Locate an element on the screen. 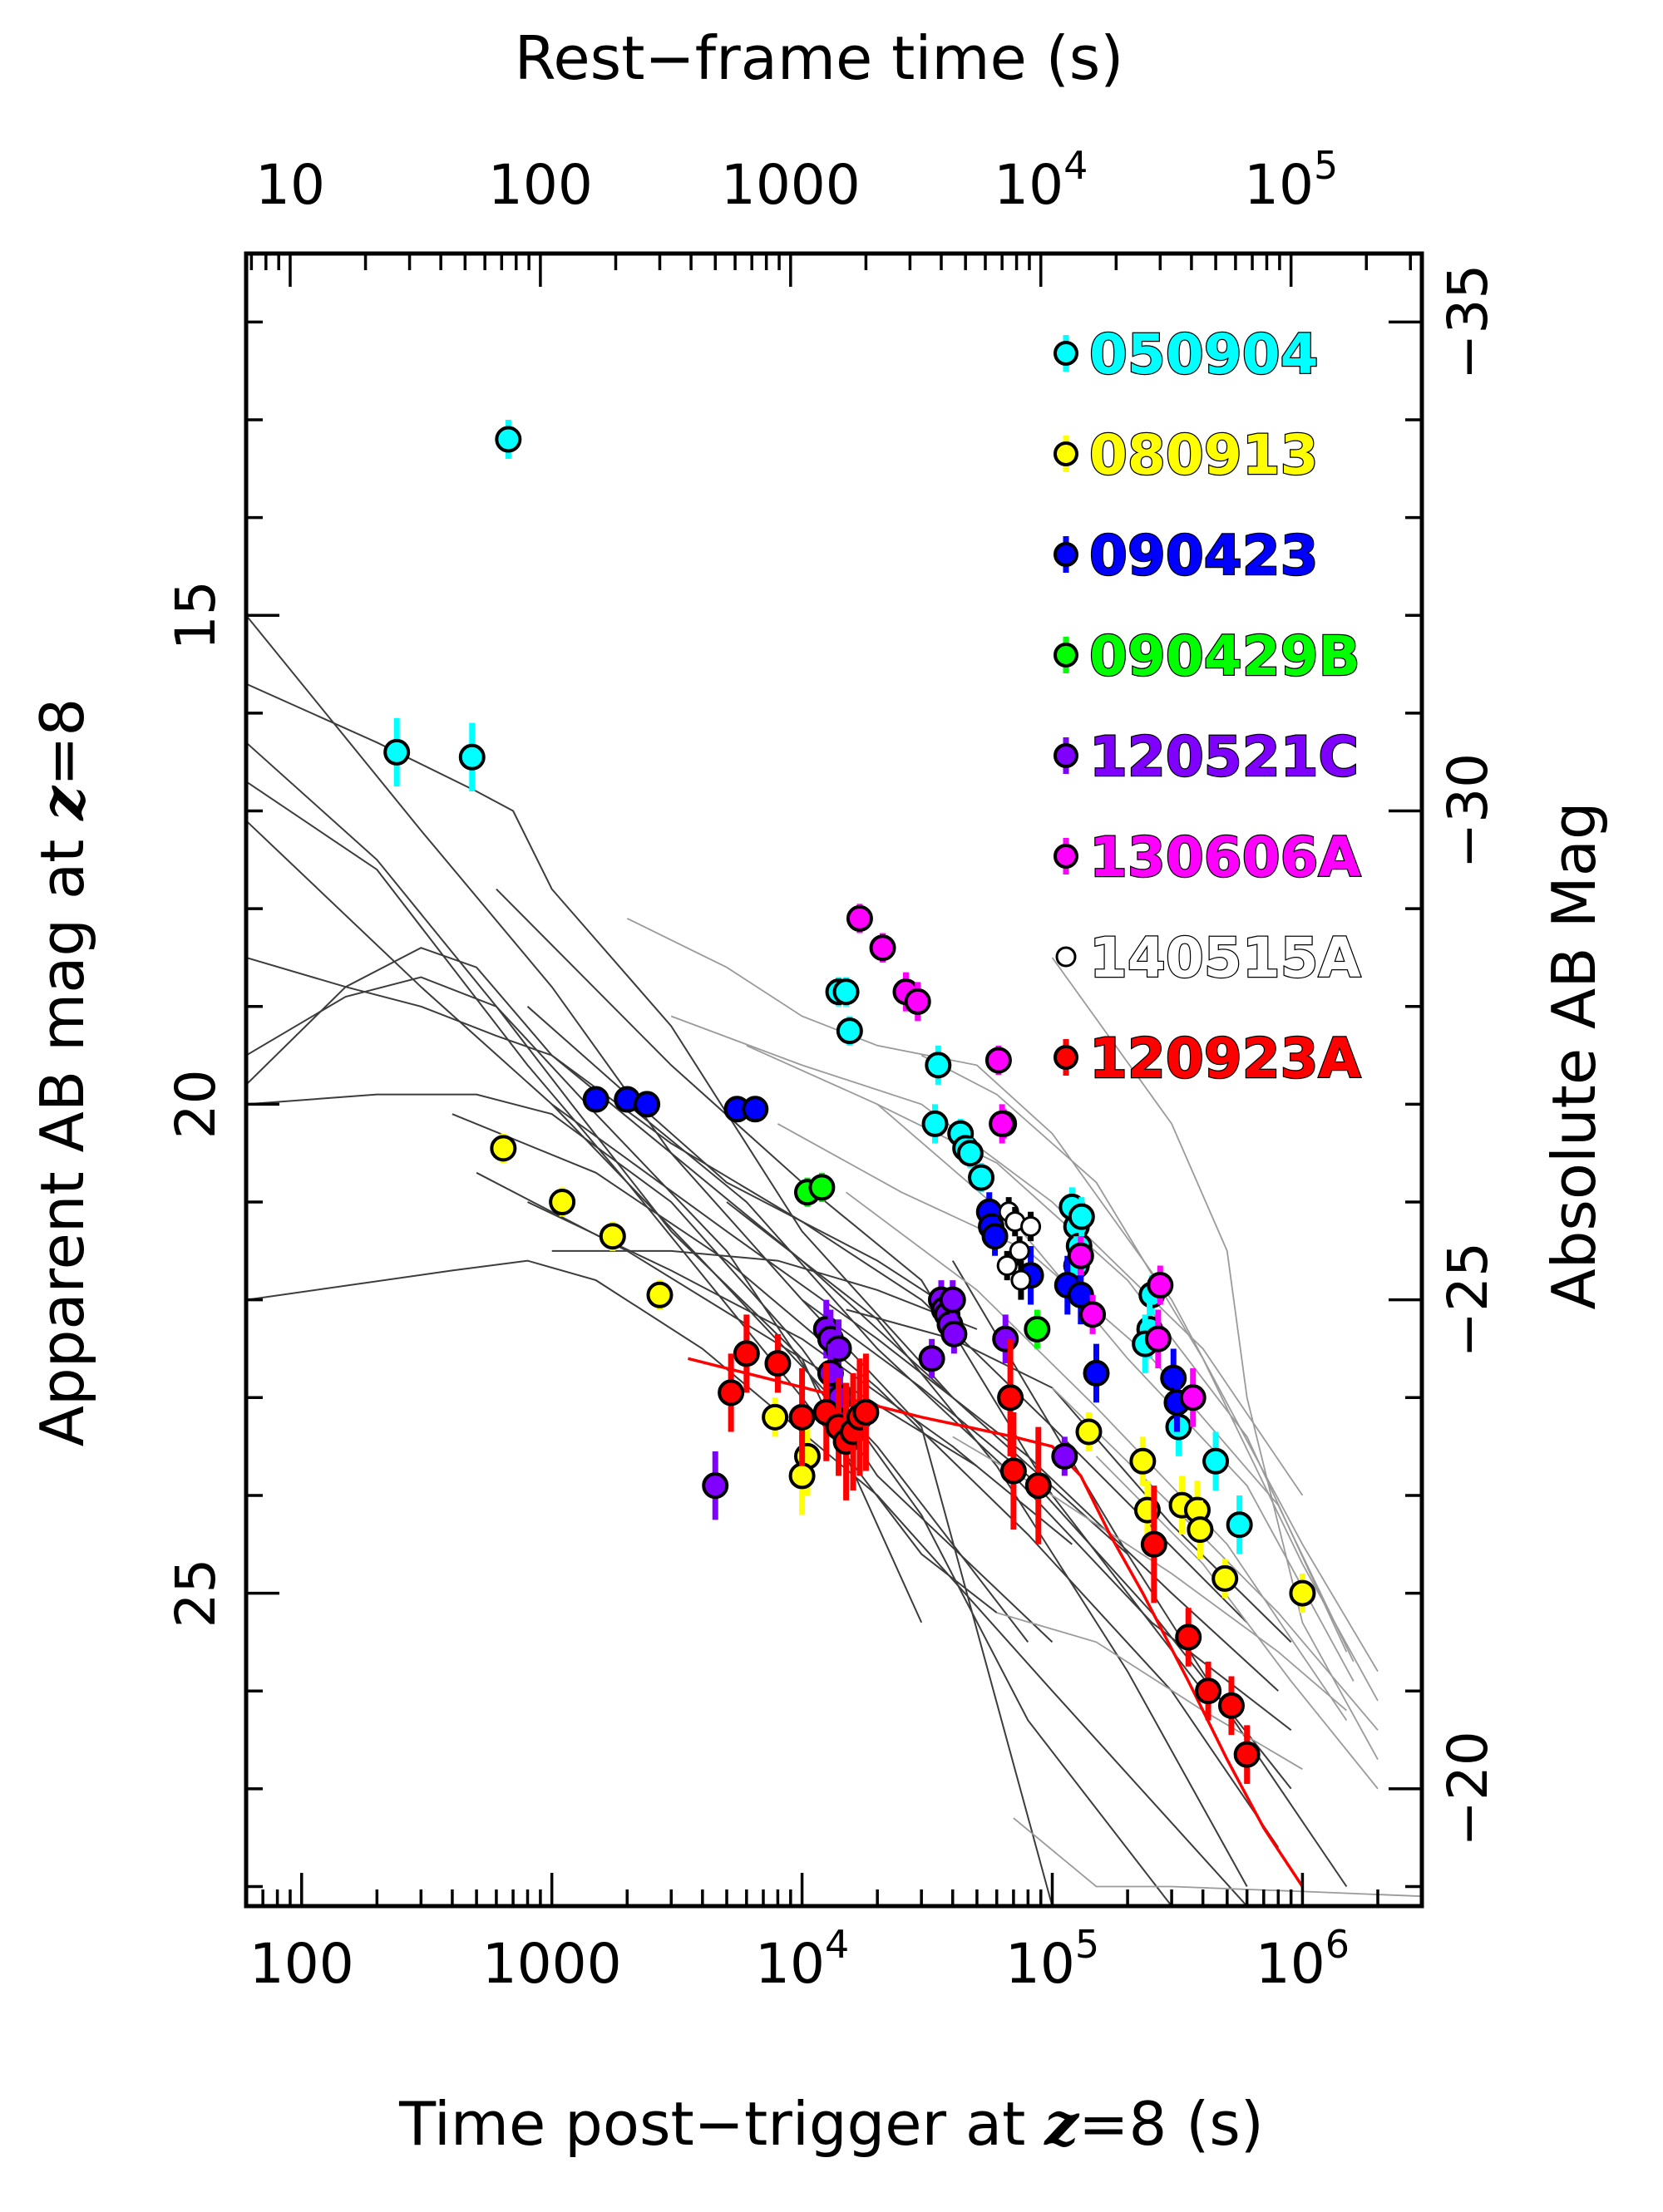  x-tick-label-1000000-exp: 6 is located at coordinates (1337, 1944).